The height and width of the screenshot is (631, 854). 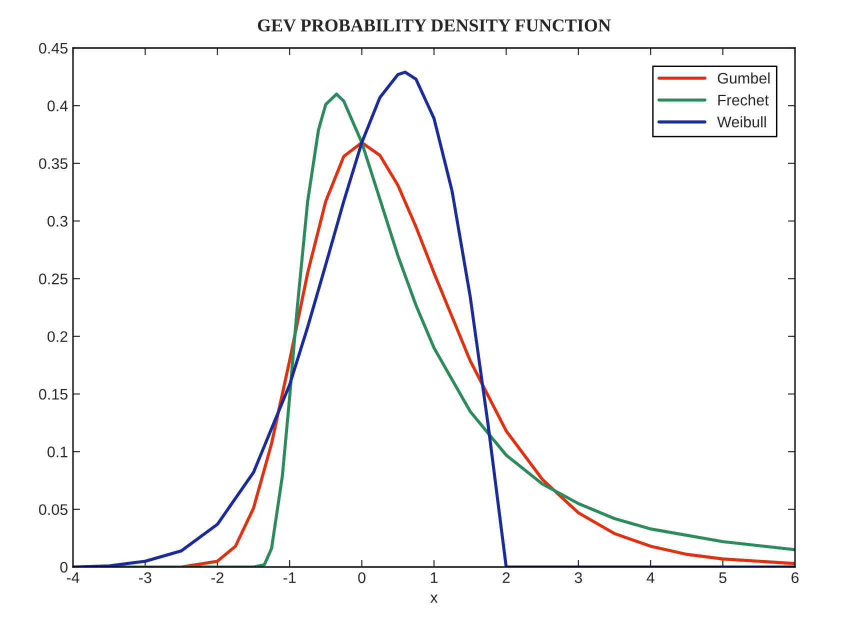 What do you see at coordinates (434, 577) in the screenshot?
I see `x-tick-label: 1` at bounding box center [434, 577].